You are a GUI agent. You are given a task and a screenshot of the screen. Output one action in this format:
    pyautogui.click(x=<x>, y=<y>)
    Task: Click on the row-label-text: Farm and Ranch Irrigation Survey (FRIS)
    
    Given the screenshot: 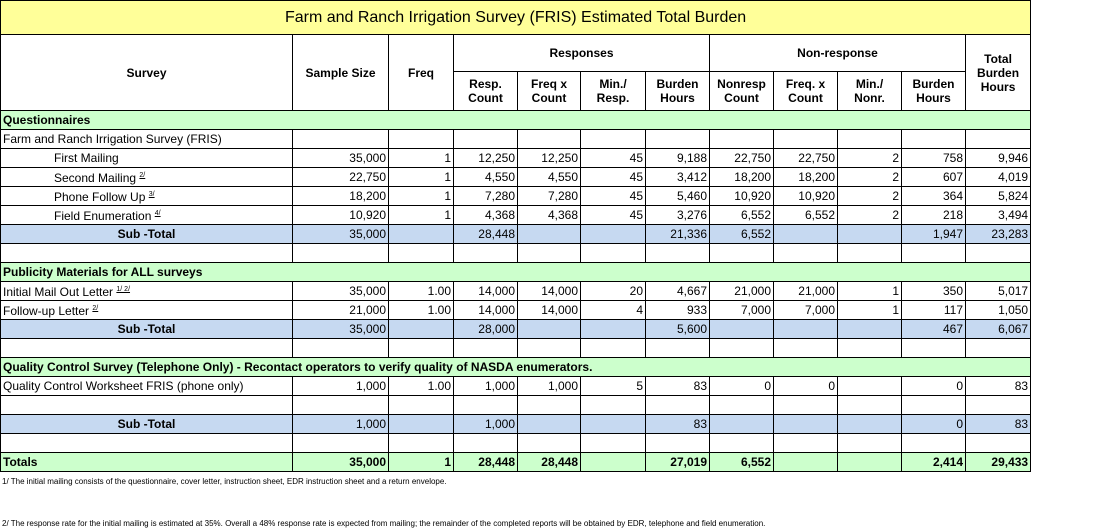 What is the action you would take?
    pyautogui.click(x=112, y=139)
    